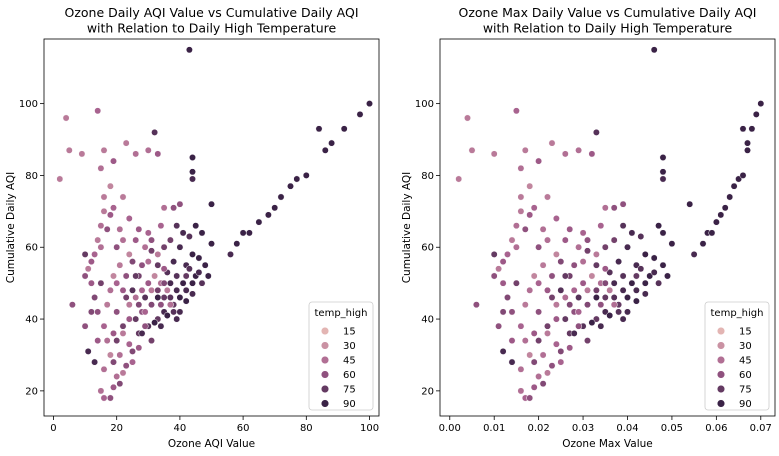 The image size is (779, 456). Describe the element at coordinates (243, 428) in the screenshot. I see `x-tick-label: 60` at that location.